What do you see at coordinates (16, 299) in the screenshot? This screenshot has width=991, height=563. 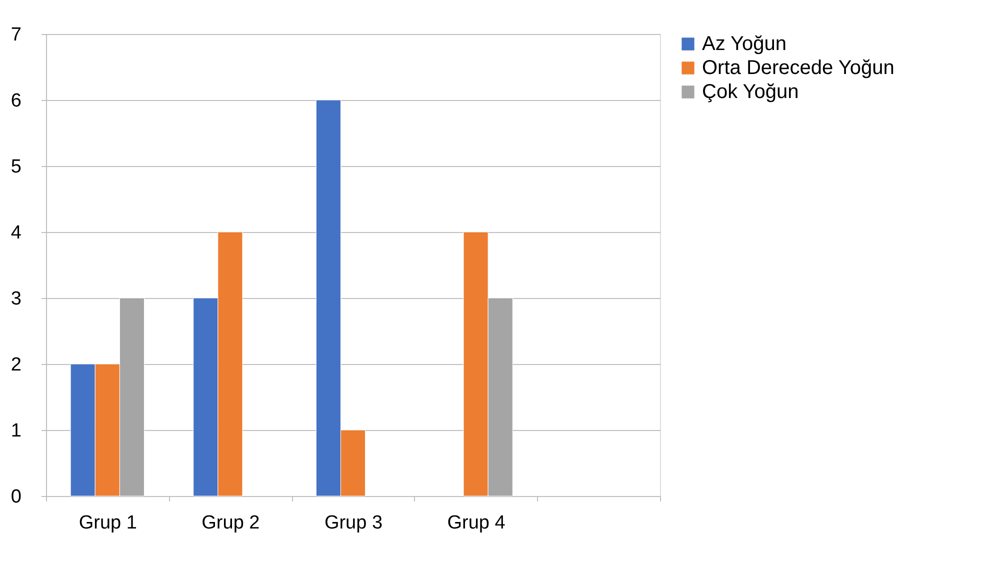 I see `y-tick-label: 3` at bounding box center [16, 299].